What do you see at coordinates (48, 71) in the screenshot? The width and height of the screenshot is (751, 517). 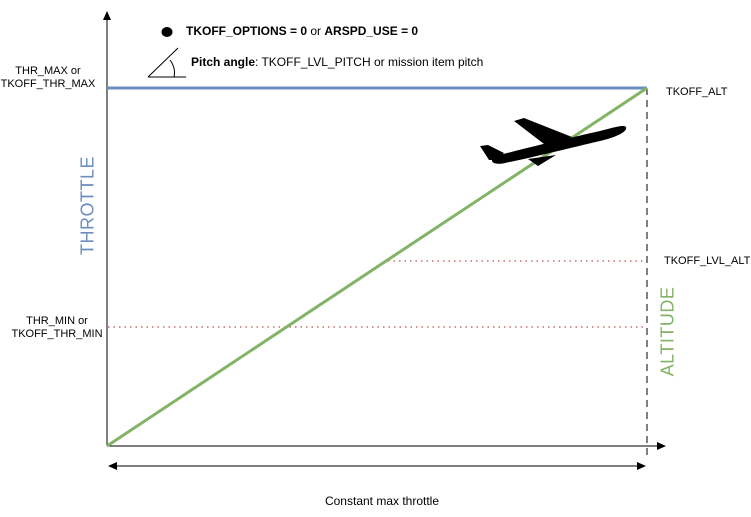 I see `thr-max-label-line1: THR_MAX or` at bounding box center [48, 71].